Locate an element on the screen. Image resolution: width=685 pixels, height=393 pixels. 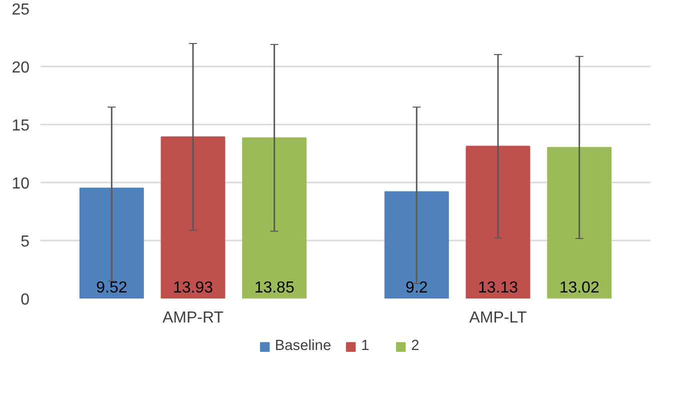
data-label: 9.2 is located at coordinates (417, 288).